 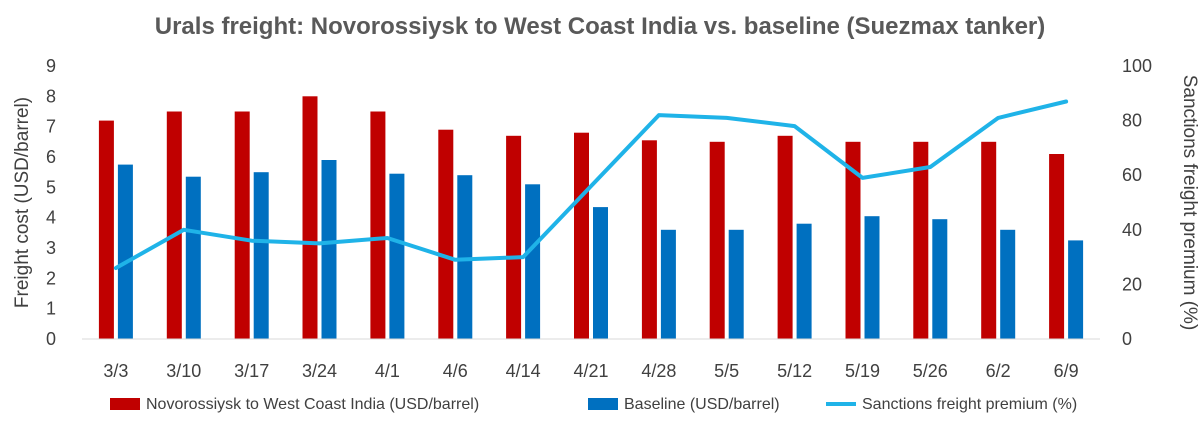 What do you see at coordinates (319, 371) in the screenshot?
I see `x-tick-label: 3/24` at bounding box center [319, 371].